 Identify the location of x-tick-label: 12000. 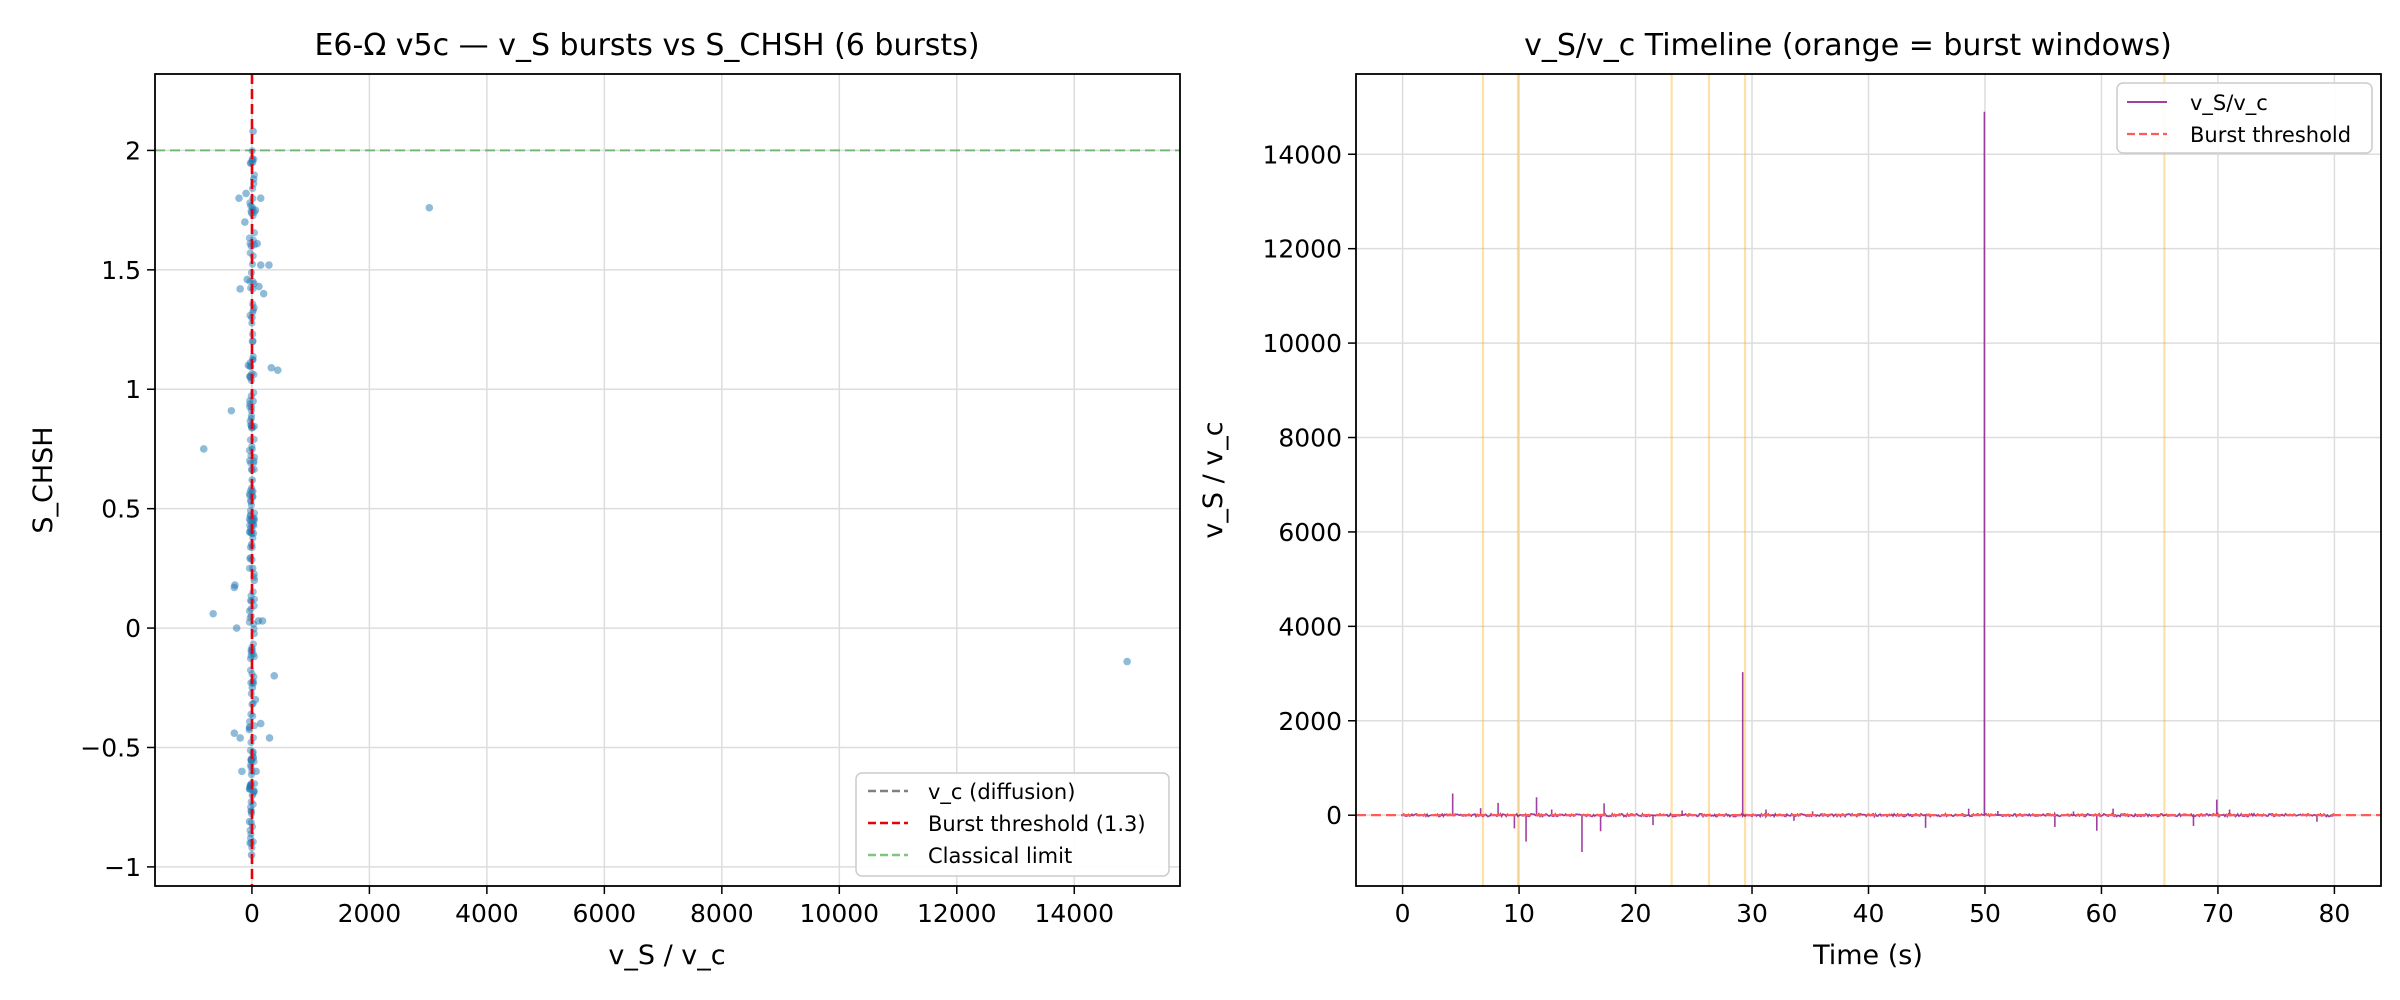
(957, 913).